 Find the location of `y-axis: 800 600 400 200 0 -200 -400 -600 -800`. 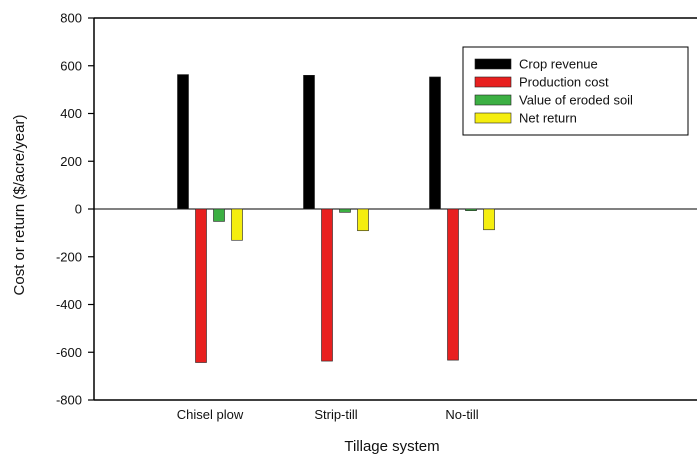

y-axis: 800 600 400 200 0 -200 -400 -600 -800 is located at coordinates (75, 209).